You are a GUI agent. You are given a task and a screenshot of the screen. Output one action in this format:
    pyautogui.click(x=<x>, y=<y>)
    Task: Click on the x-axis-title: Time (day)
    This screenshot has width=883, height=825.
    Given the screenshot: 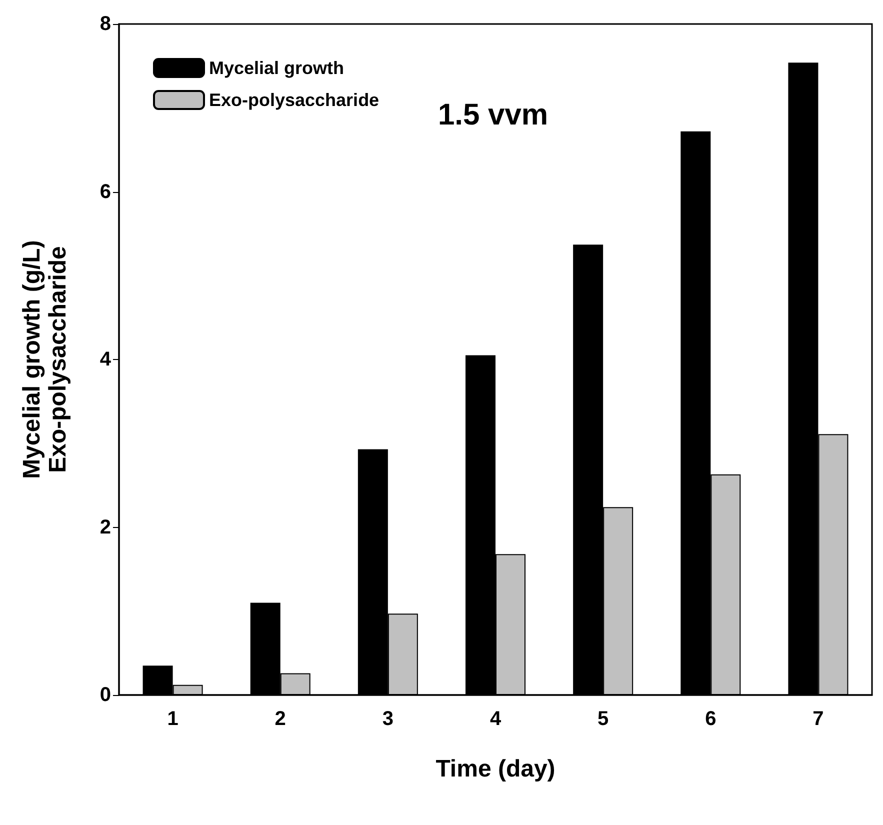 What is the action you would take?
    pyautogui.click(x=496, y=769)
    